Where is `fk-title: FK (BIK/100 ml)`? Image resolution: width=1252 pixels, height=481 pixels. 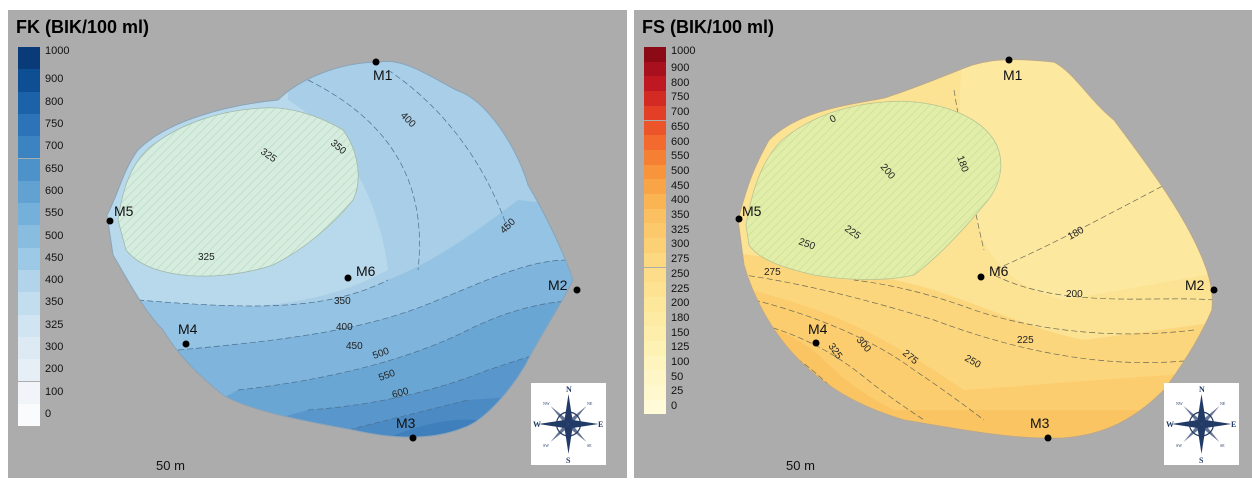 fk-title: FK (BIK/100 ml) is located at coordinates (83, 27).